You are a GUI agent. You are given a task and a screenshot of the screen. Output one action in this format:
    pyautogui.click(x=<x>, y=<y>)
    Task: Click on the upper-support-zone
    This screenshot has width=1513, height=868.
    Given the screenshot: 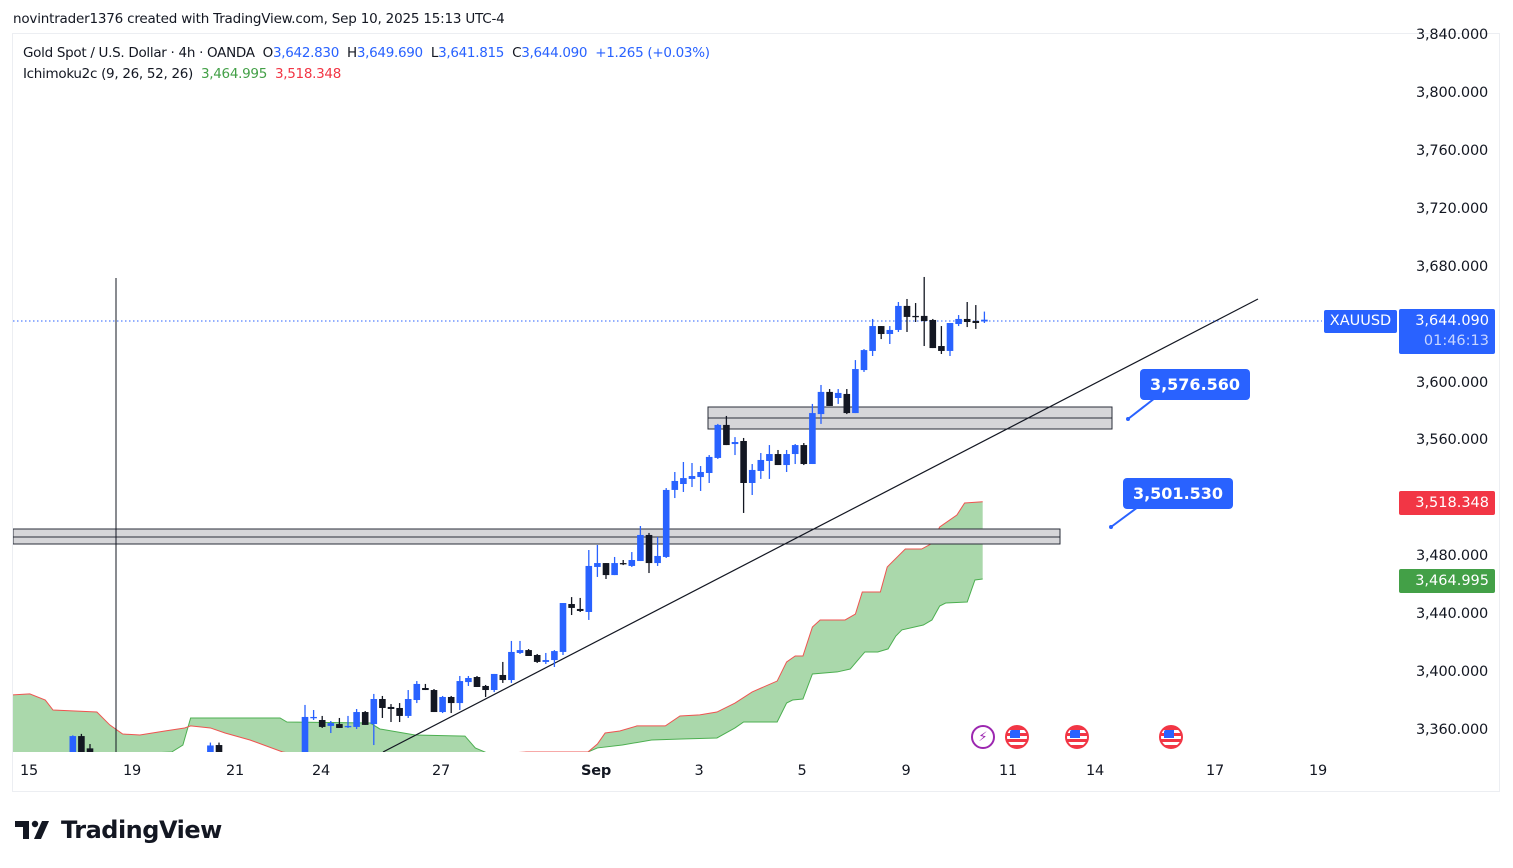 What is the action you would take?
    pyautogui.click(x=910, y=418)
    